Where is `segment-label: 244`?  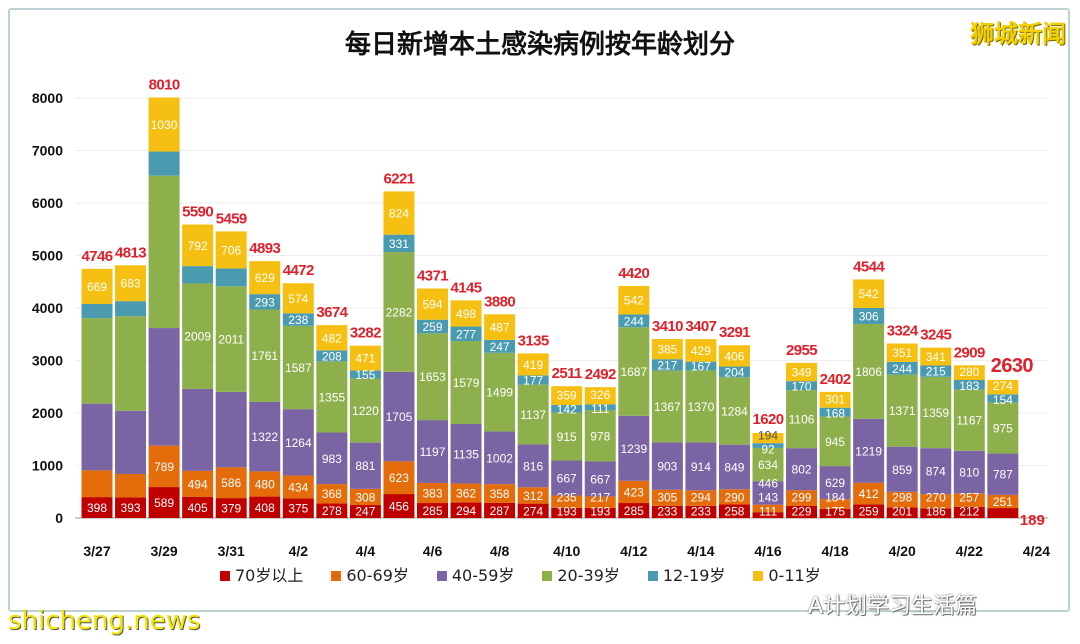 segment-label: 244 is located at coordinates (902, 369).